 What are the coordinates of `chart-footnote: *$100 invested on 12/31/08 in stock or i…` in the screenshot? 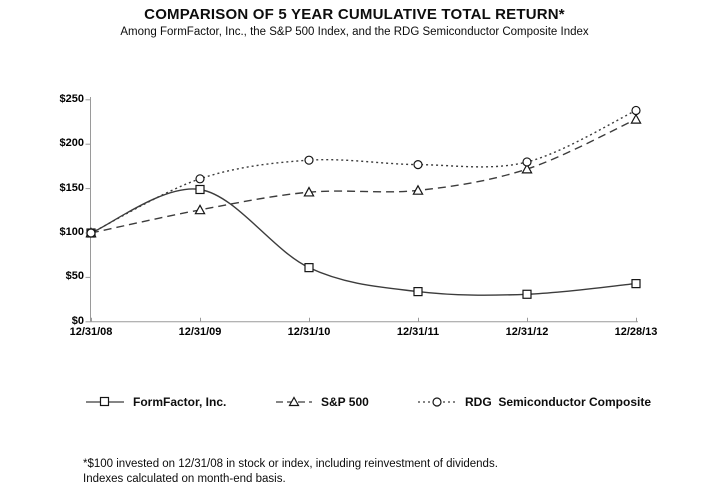 It's located at (290, 472).